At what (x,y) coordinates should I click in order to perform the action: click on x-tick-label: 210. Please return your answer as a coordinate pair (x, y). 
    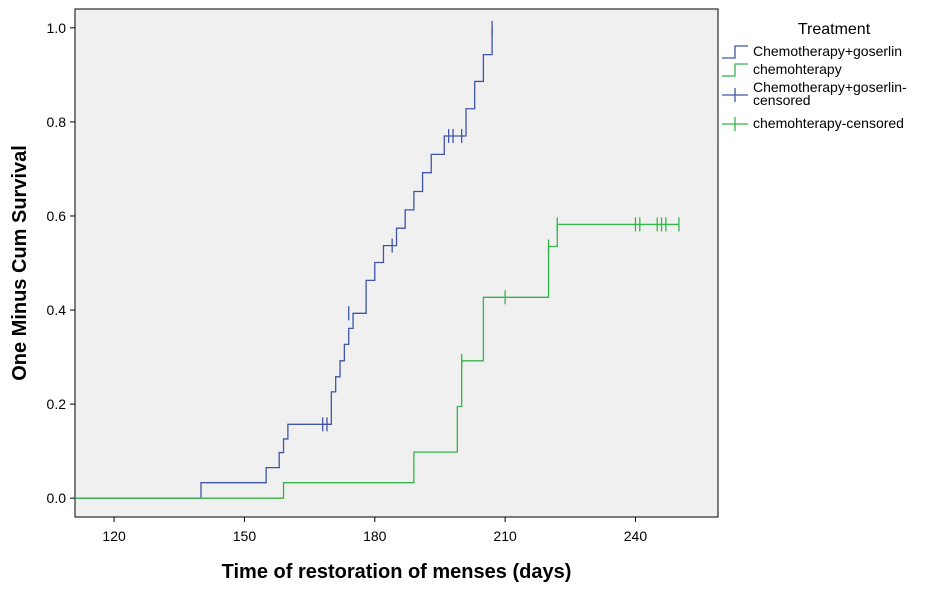
    Looking at the image, I should click on (505, 536).